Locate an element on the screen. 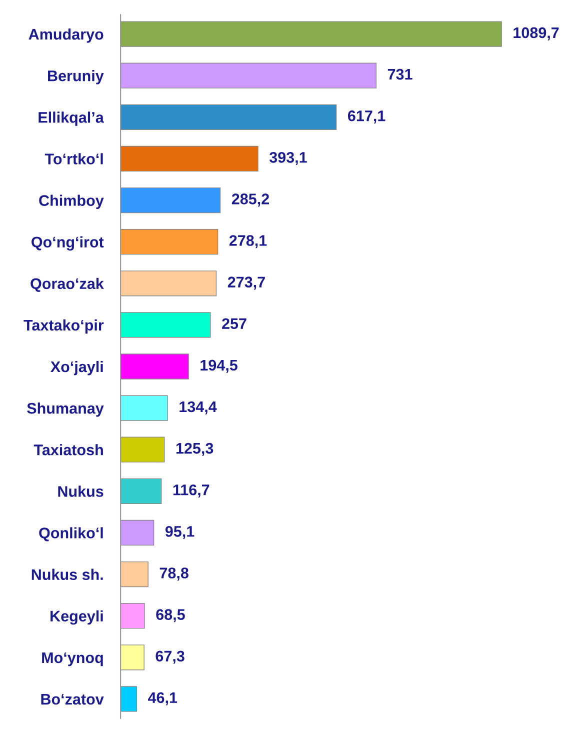 The width and height of the screenshot is (574, 733). data-label: 46,1 is located at coordinates (163, 699).